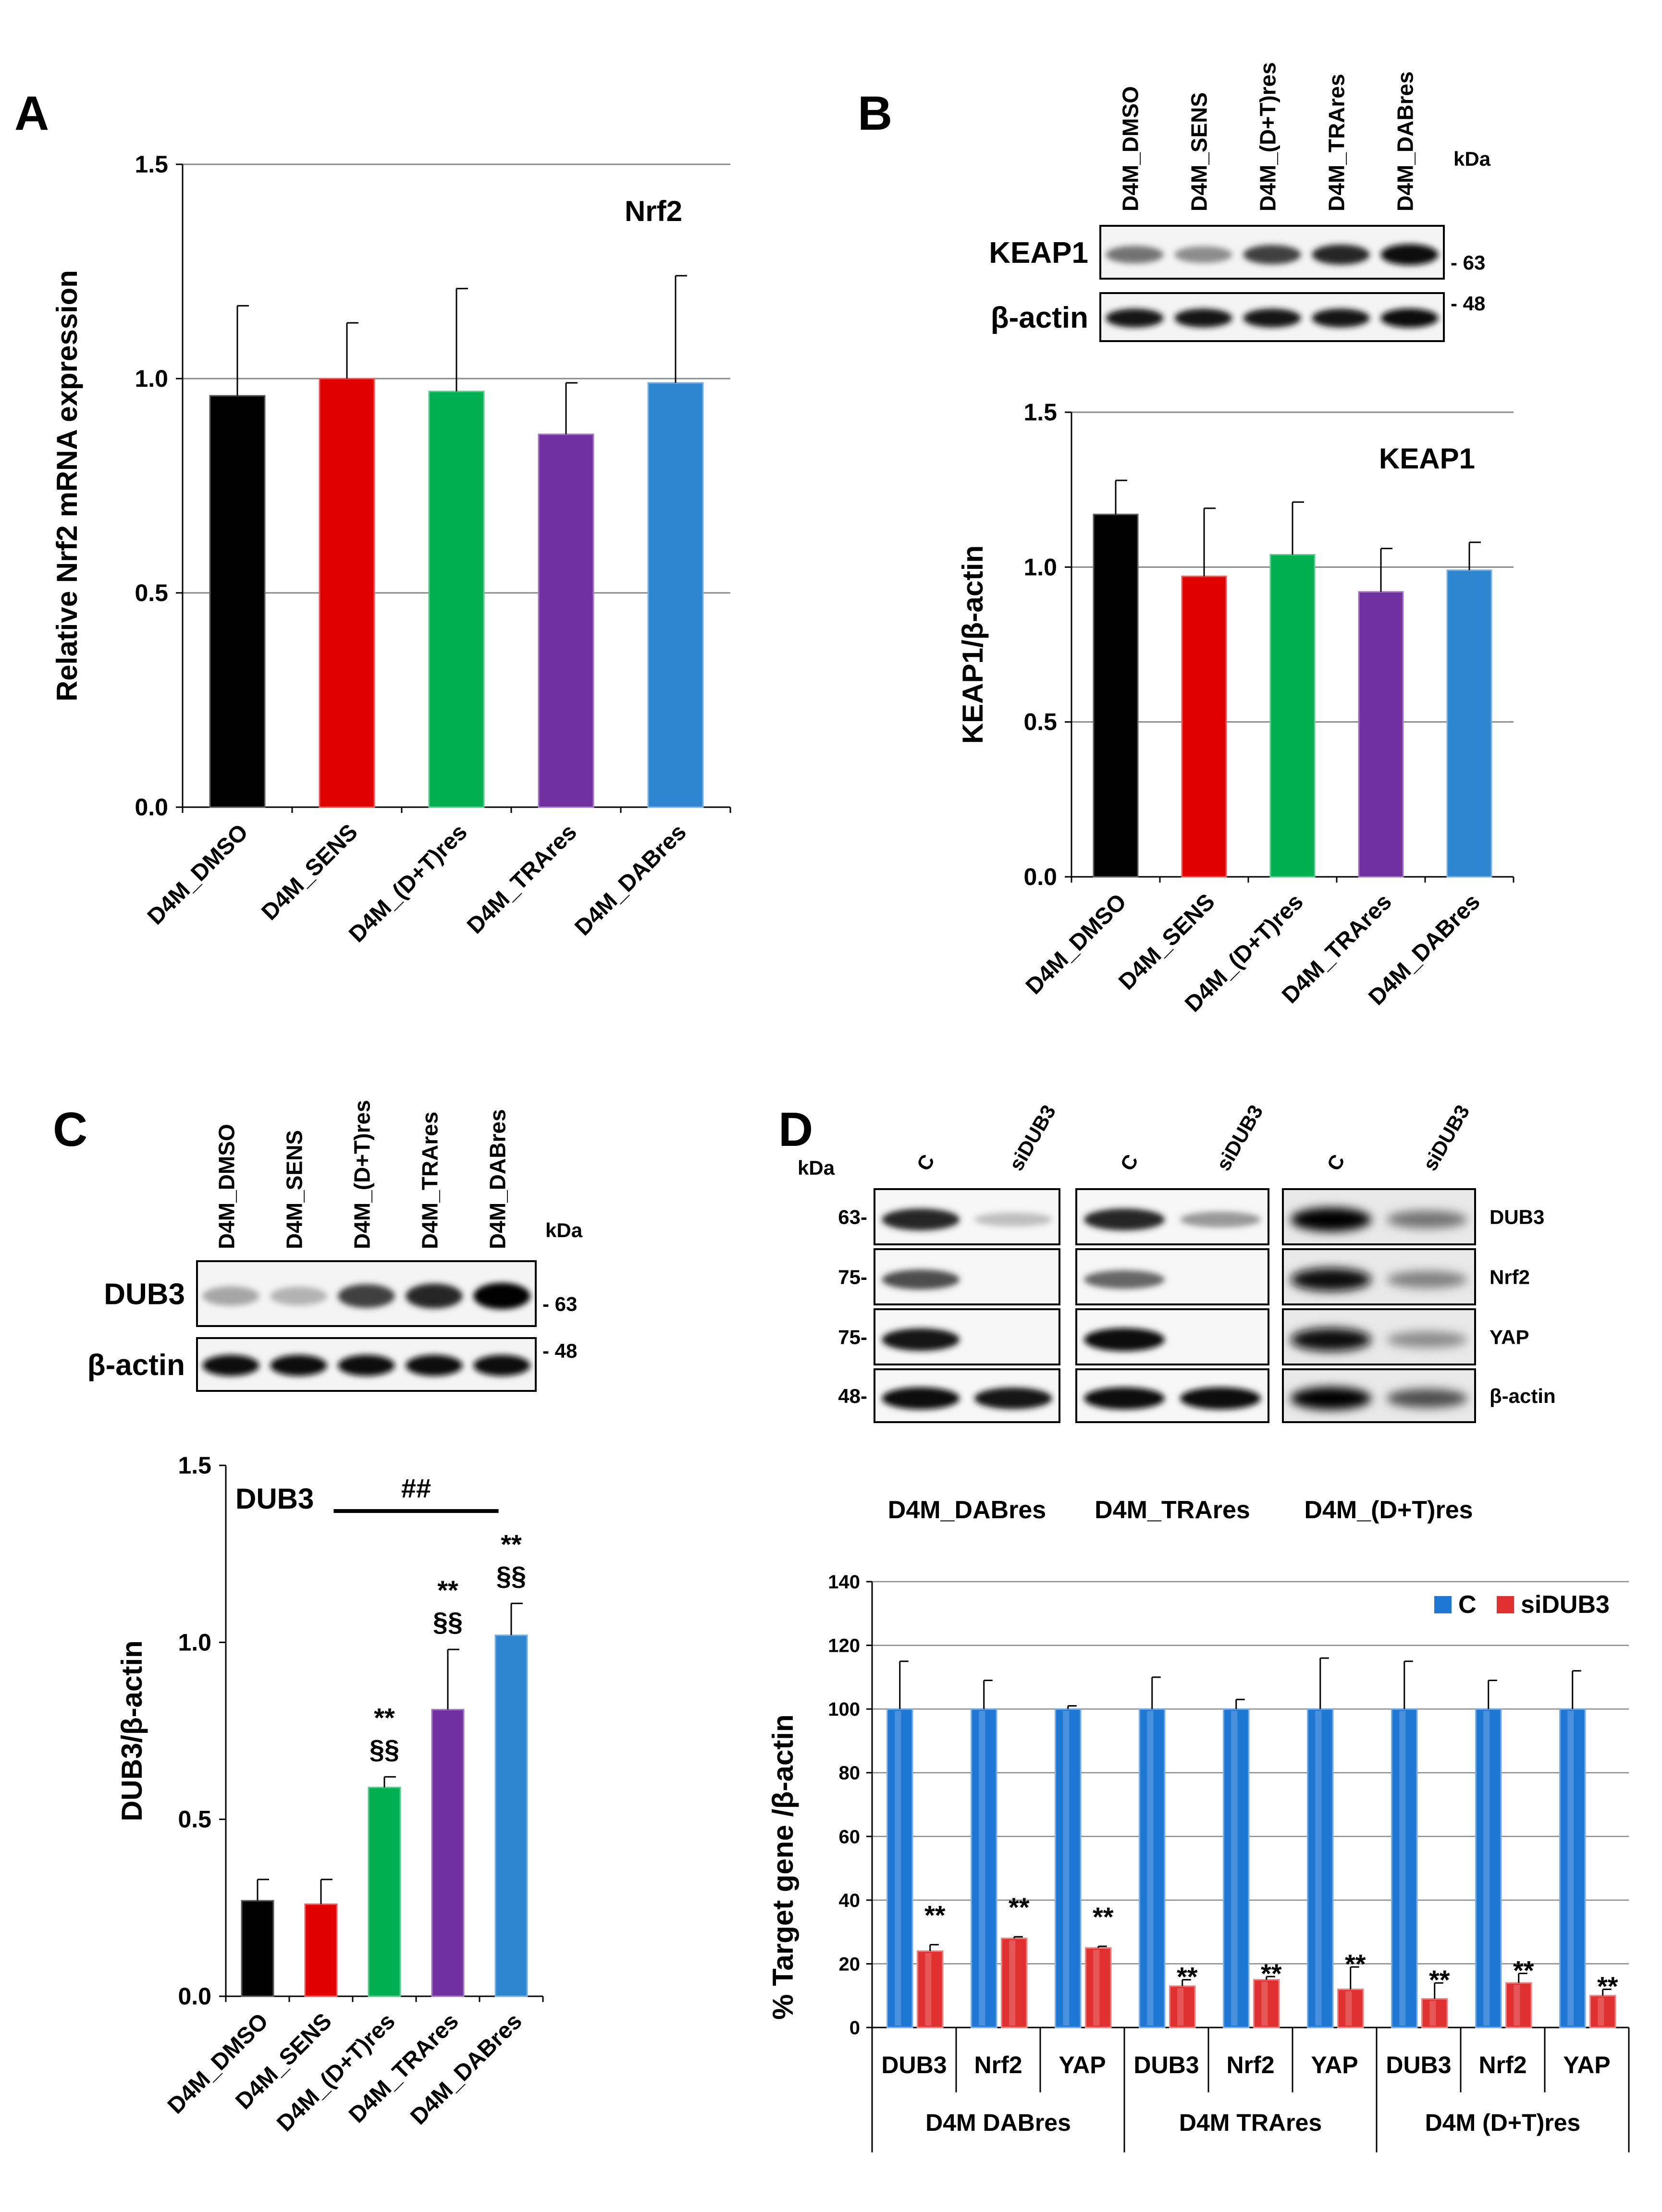 Image resolution: width=1662 pixels, height=2212 pixels. I want to click on y-axis-label: KEAP1/β-actin, so click(973, 644).